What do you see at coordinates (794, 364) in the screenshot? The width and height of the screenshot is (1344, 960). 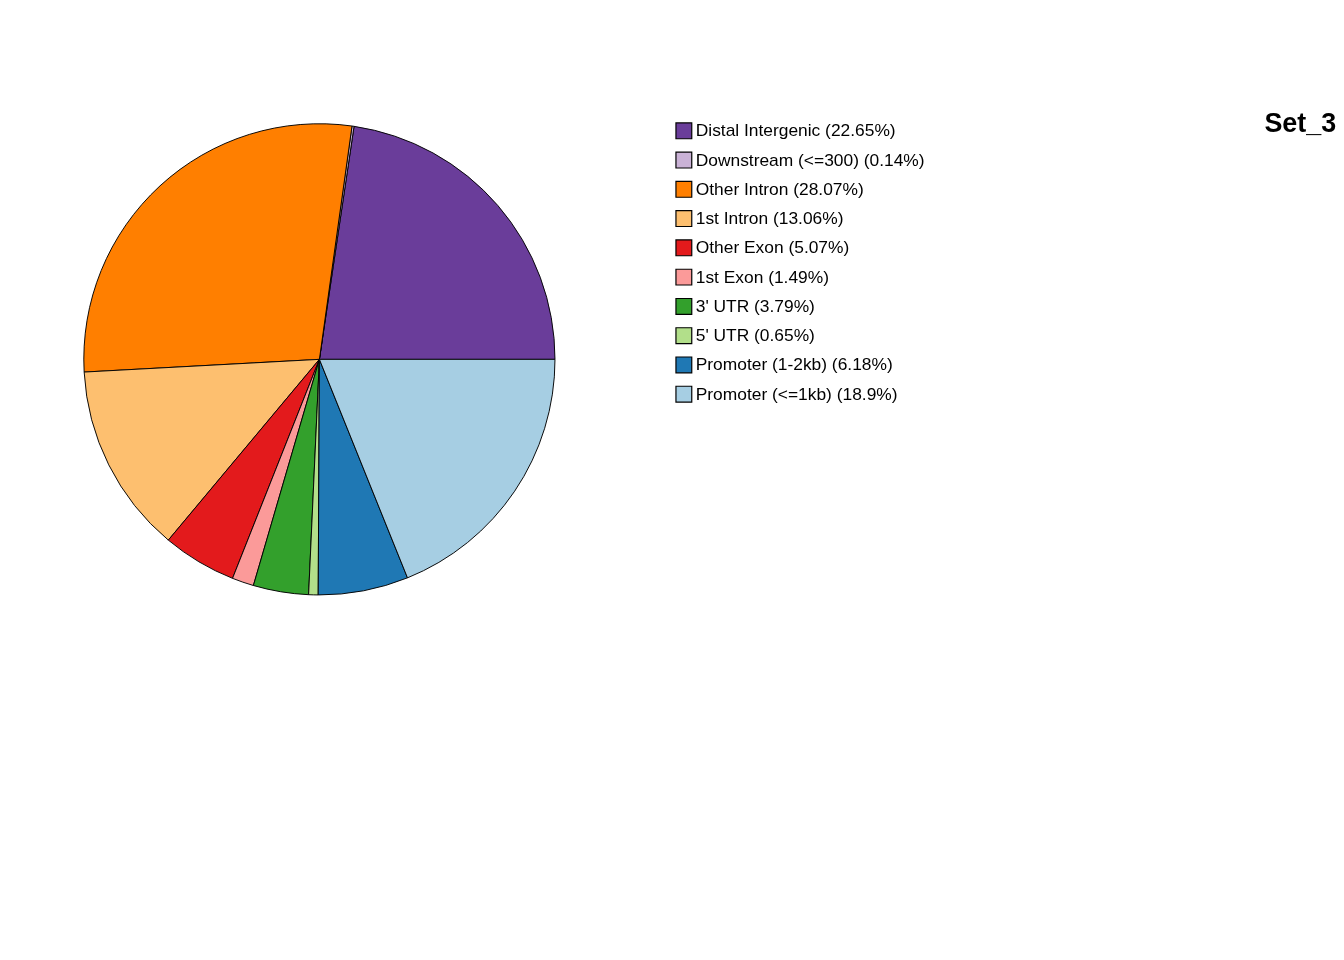 I see `legend-label: Promoter (1-2kb) (6.18%)` at bounding box center [794, 364].